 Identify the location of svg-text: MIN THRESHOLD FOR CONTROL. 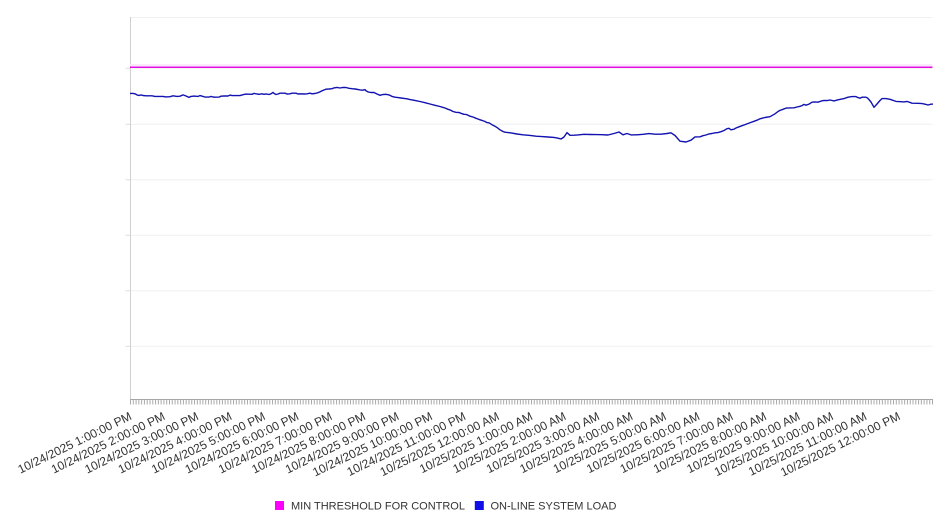
(378, 507).